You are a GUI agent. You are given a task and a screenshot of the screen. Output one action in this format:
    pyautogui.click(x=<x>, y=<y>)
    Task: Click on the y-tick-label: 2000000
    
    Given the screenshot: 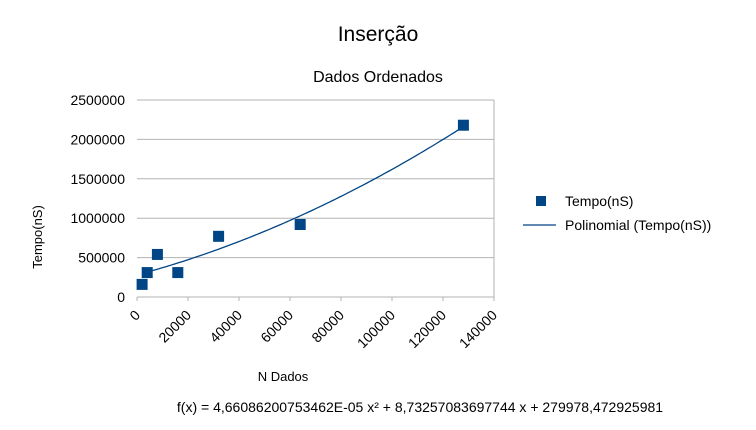 What is the action you would take?
    pyautogui.click(x=97, y=139)
    